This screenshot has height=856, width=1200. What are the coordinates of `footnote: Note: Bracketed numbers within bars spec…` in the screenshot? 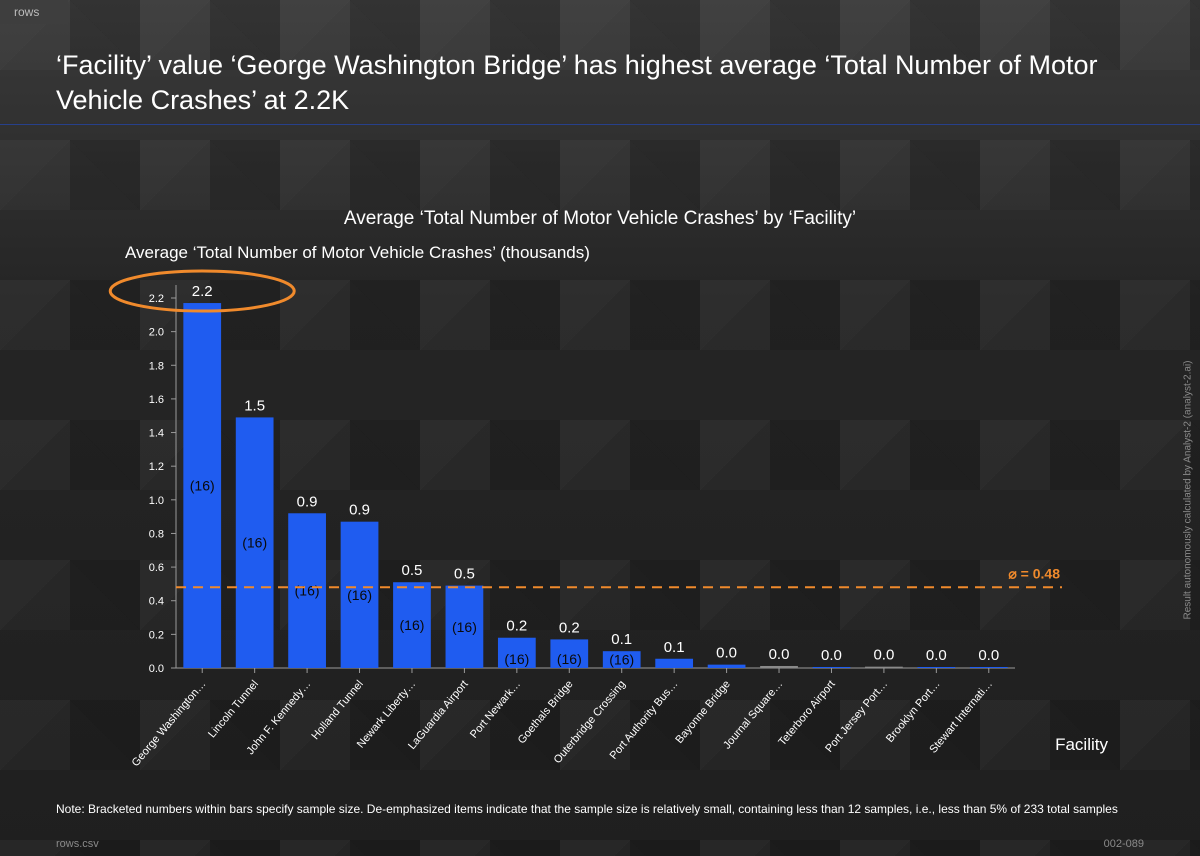 It's located at (587, 809).